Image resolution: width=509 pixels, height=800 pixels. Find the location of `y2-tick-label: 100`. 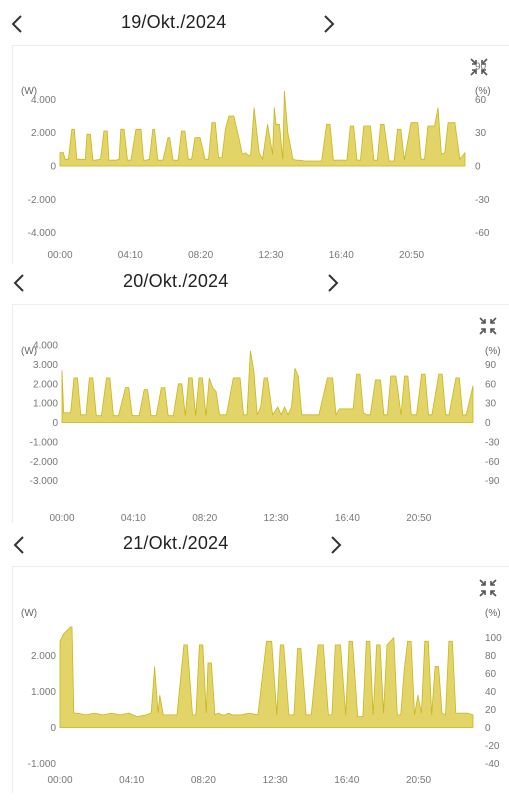

y2-tick-label: 100 is located at coordinates (493, 638).